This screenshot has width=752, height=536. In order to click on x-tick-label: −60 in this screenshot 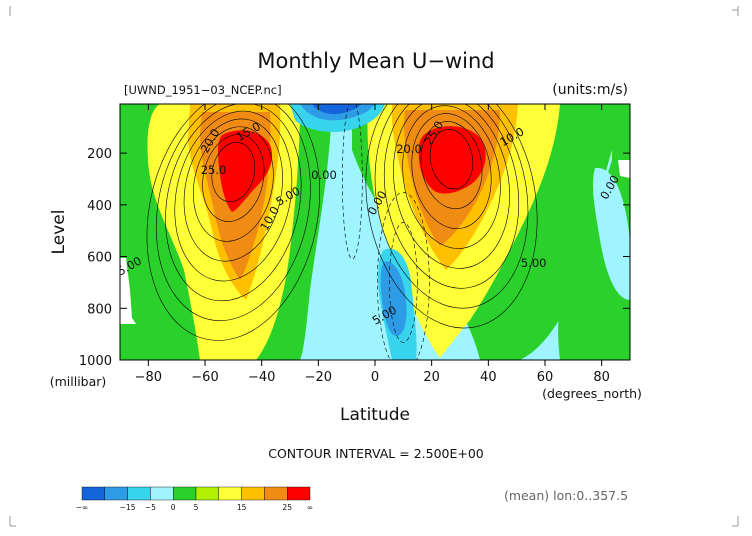, I will do `click(204, 377)`.